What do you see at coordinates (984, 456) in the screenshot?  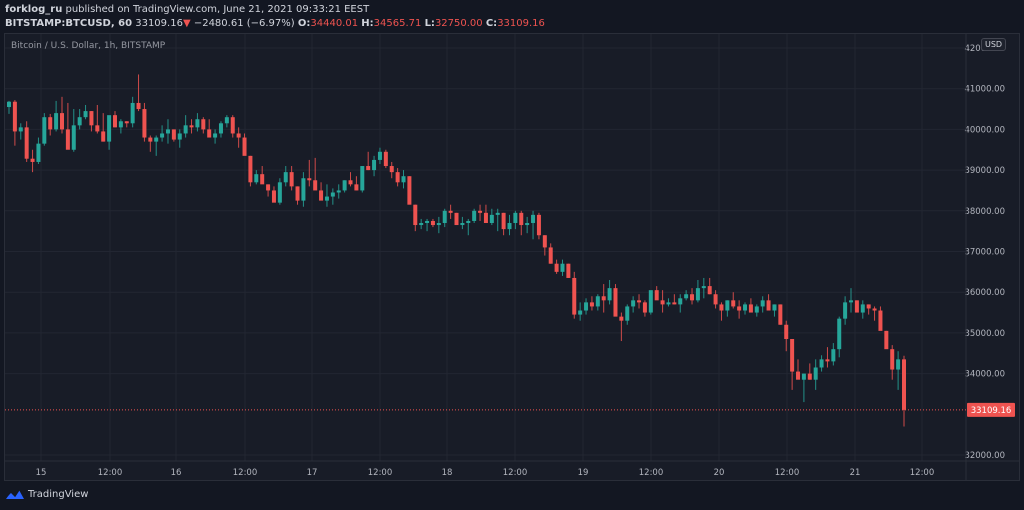 I see `y-axis-tick: 32000.00` at bounding box center [984, 456].